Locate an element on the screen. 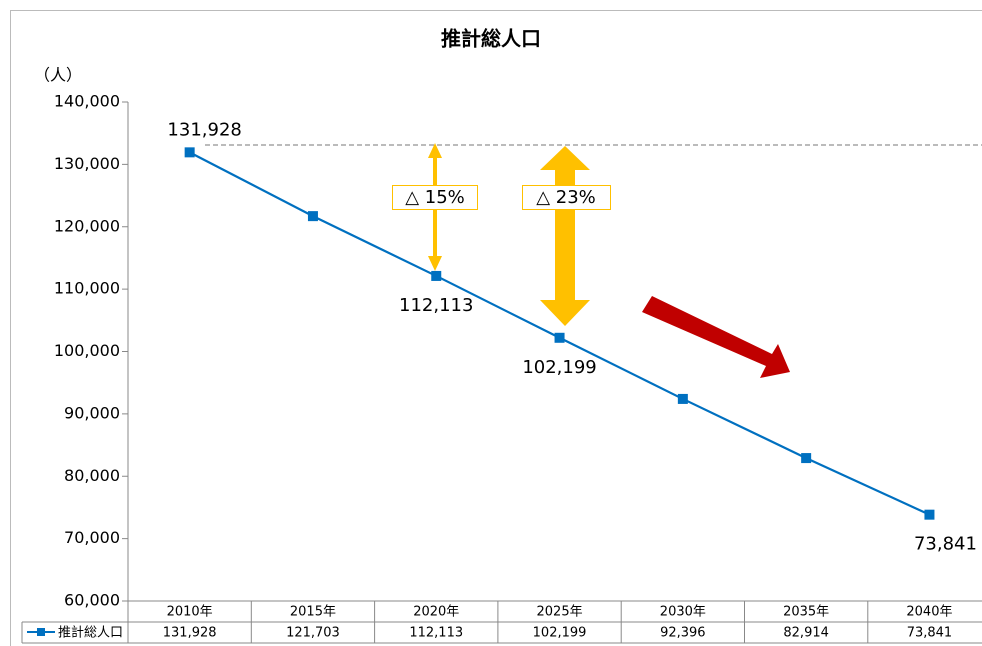 This screenshot has width=982, height=646. table-cell: 131,928 is located at coordinates (190, 633).